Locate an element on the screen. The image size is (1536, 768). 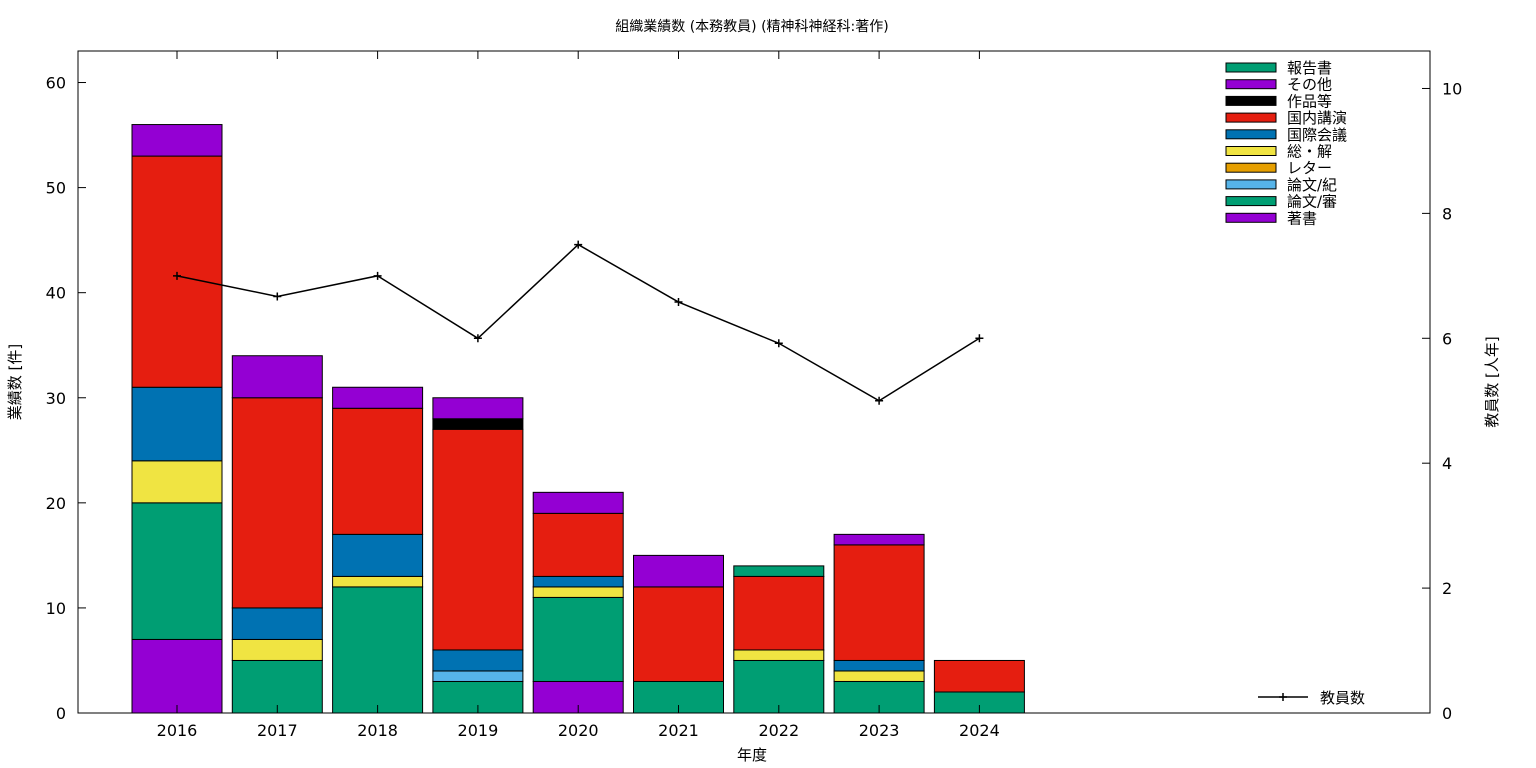
y-tick-label: 10 is located at coordinates (56, 608).